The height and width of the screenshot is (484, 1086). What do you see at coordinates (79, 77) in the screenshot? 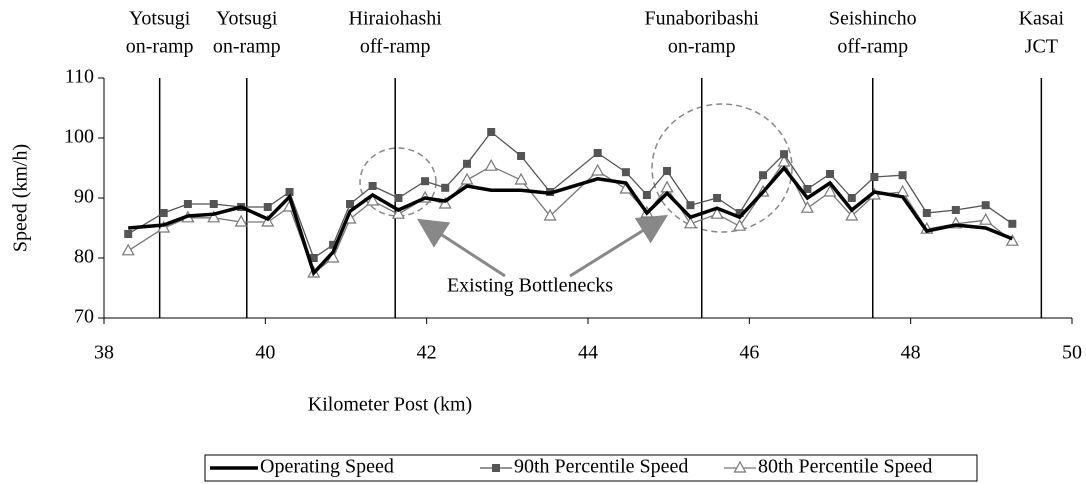
I see `y-tick-label: 110` at bounding box center [79, 77].